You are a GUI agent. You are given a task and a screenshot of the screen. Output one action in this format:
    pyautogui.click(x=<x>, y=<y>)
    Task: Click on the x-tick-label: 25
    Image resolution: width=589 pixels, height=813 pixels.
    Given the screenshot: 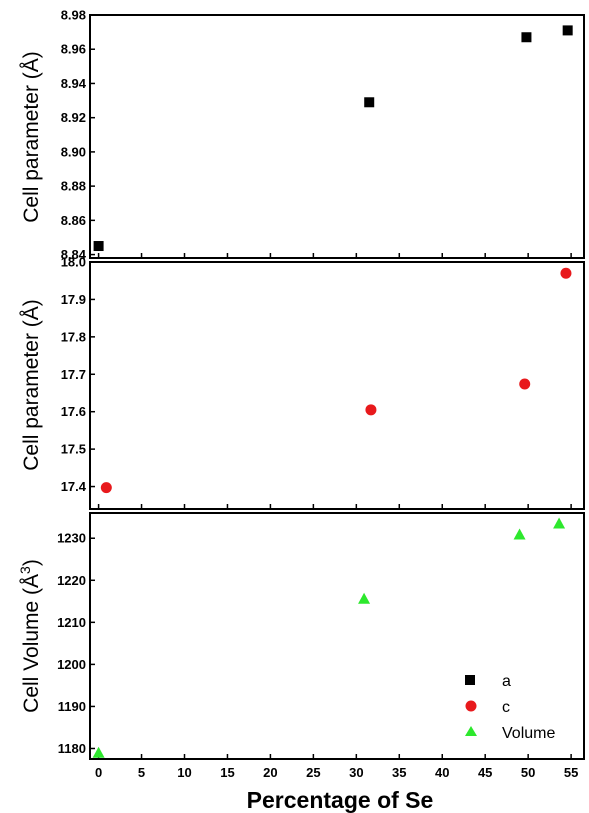 What is the action you would take?
    pyautogui.click(x=313, y=772)
    